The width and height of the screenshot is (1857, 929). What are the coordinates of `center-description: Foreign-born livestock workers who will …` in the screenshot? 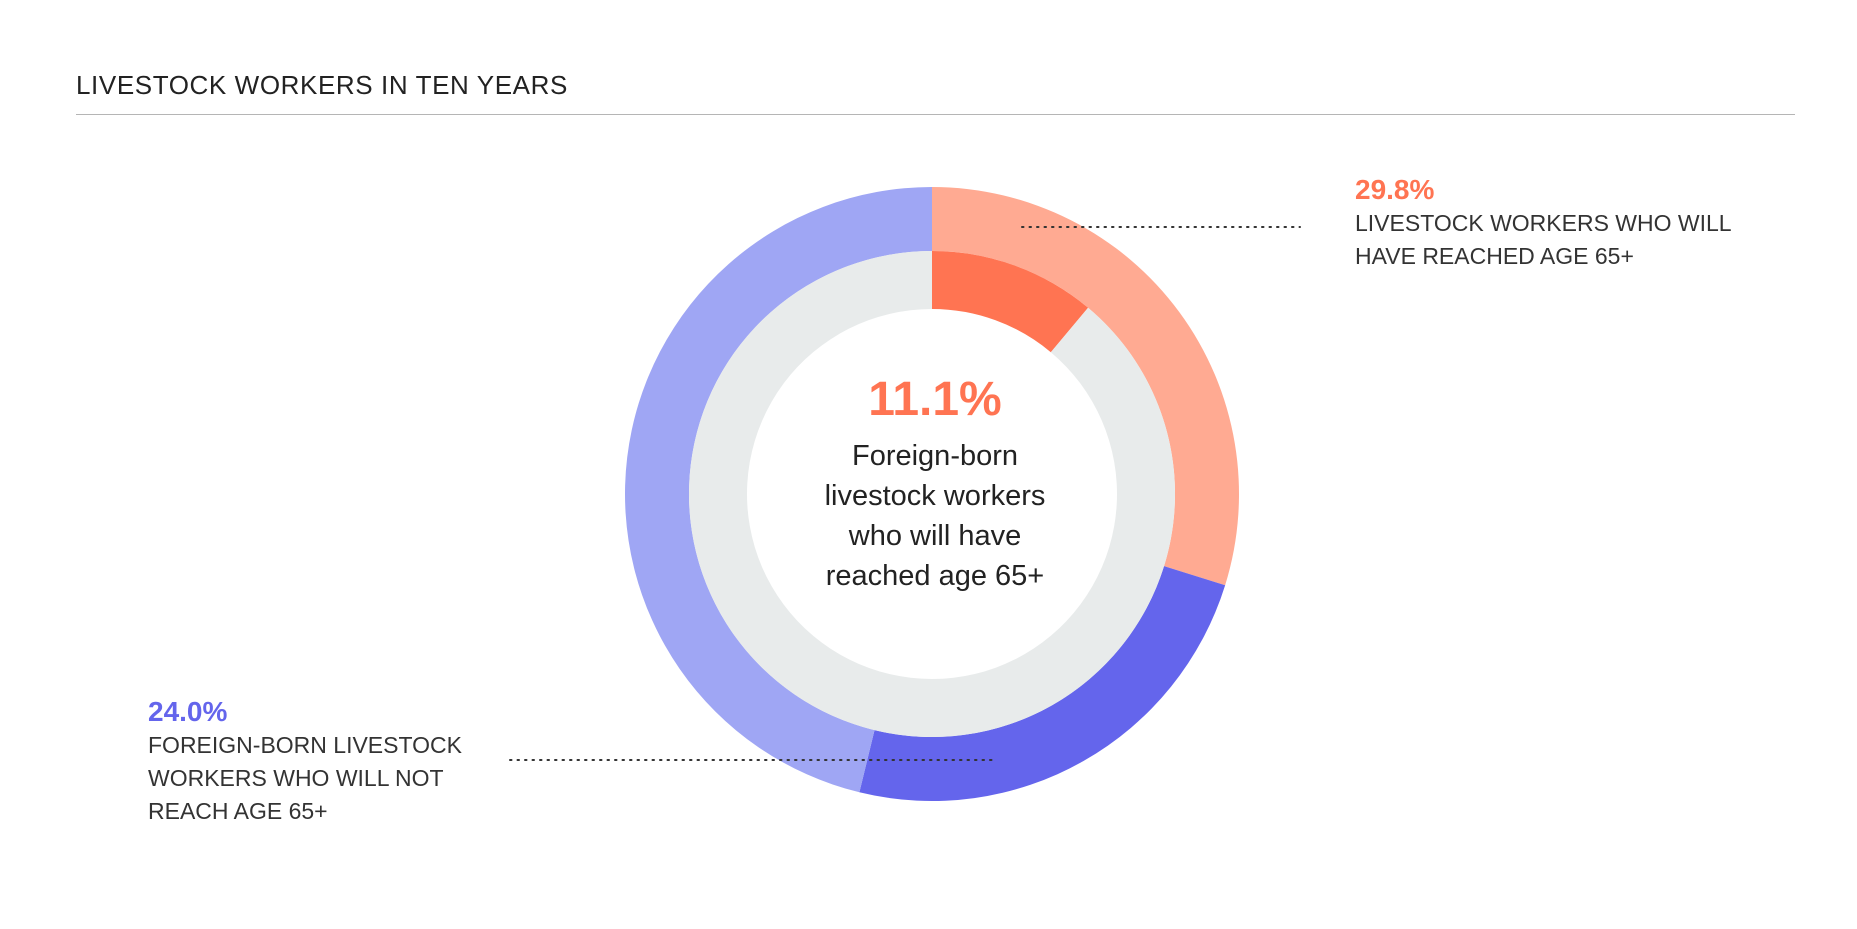 It's located at (935, 516).